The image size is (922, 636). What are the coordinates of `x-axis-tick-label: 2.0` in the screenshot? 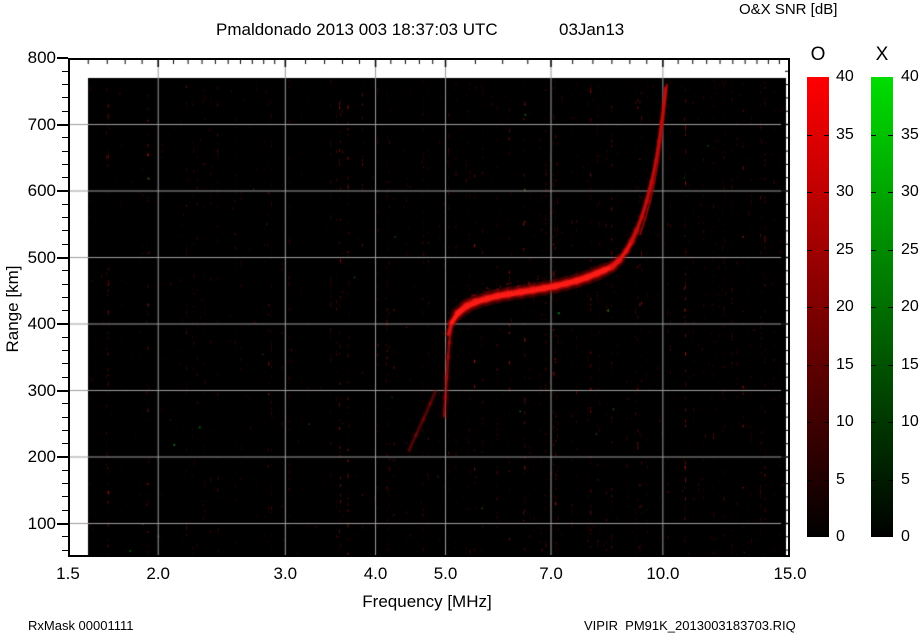 It's located at (158, 573).